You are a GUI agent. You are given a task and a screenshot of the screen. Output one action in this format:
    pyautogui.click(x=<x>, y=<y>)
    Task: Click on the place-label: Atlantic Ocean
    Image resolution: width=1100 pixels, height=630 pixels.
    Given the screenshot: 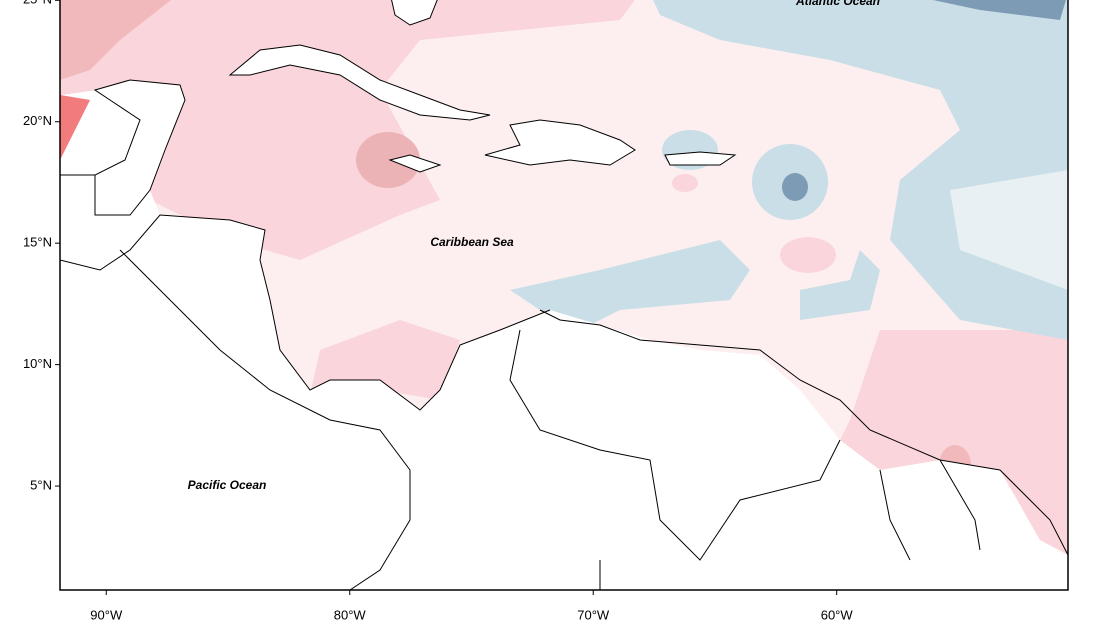 What is the action you would take?
    pyautogui.click(x=837, y=4)
    